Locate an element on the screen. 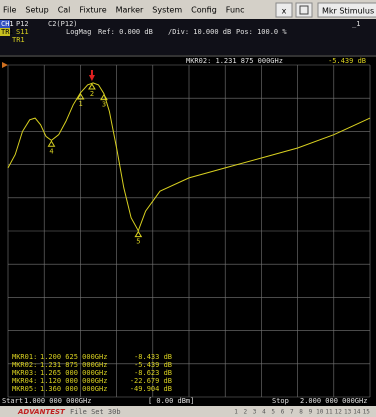 This screenshot has height=417, width=376. marker-value: -5.439 dB is located at coordinates (153, 365).